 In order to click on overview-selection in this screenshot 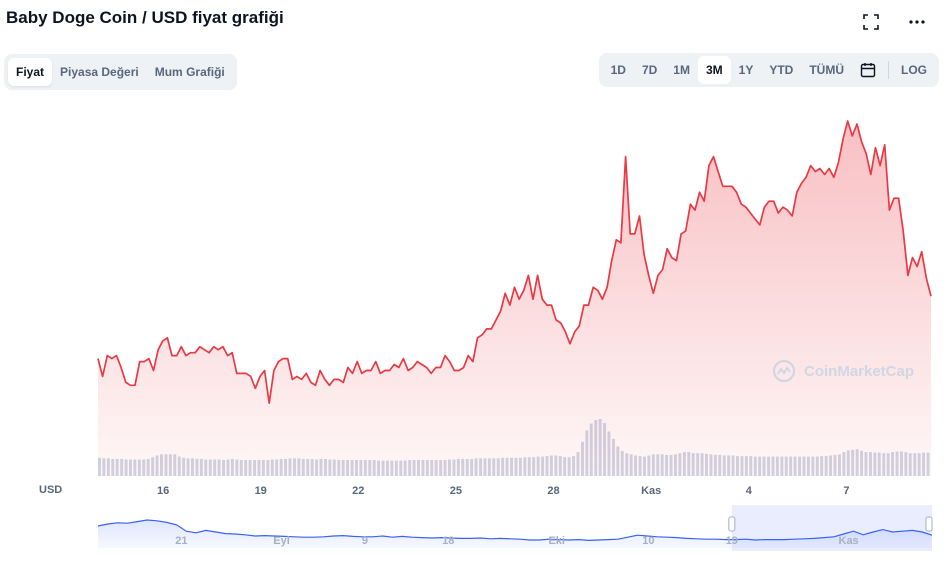, I will do `click(831, 528)`.